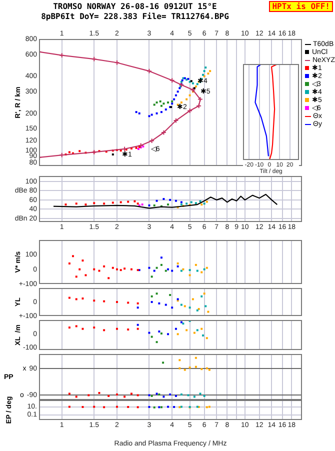  What do you see at coordinates (301, 6) in the screenshot?
I see `text: HPTx is OFF!` at bounding box center [301, 6].